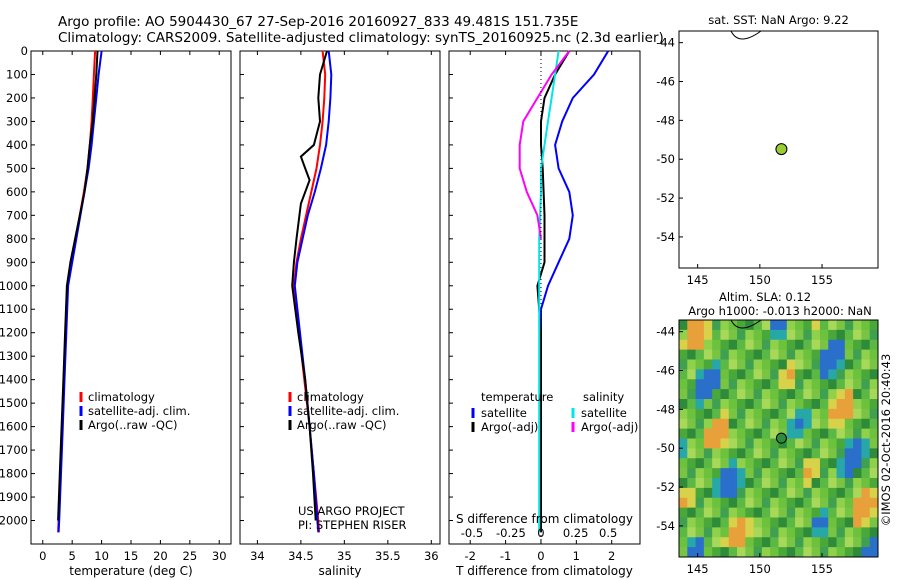  What do you see at coordinates (760, 569) in the screenshot?
I see `sla_map-xtick-label: 150` at bounding box center [760, 569].